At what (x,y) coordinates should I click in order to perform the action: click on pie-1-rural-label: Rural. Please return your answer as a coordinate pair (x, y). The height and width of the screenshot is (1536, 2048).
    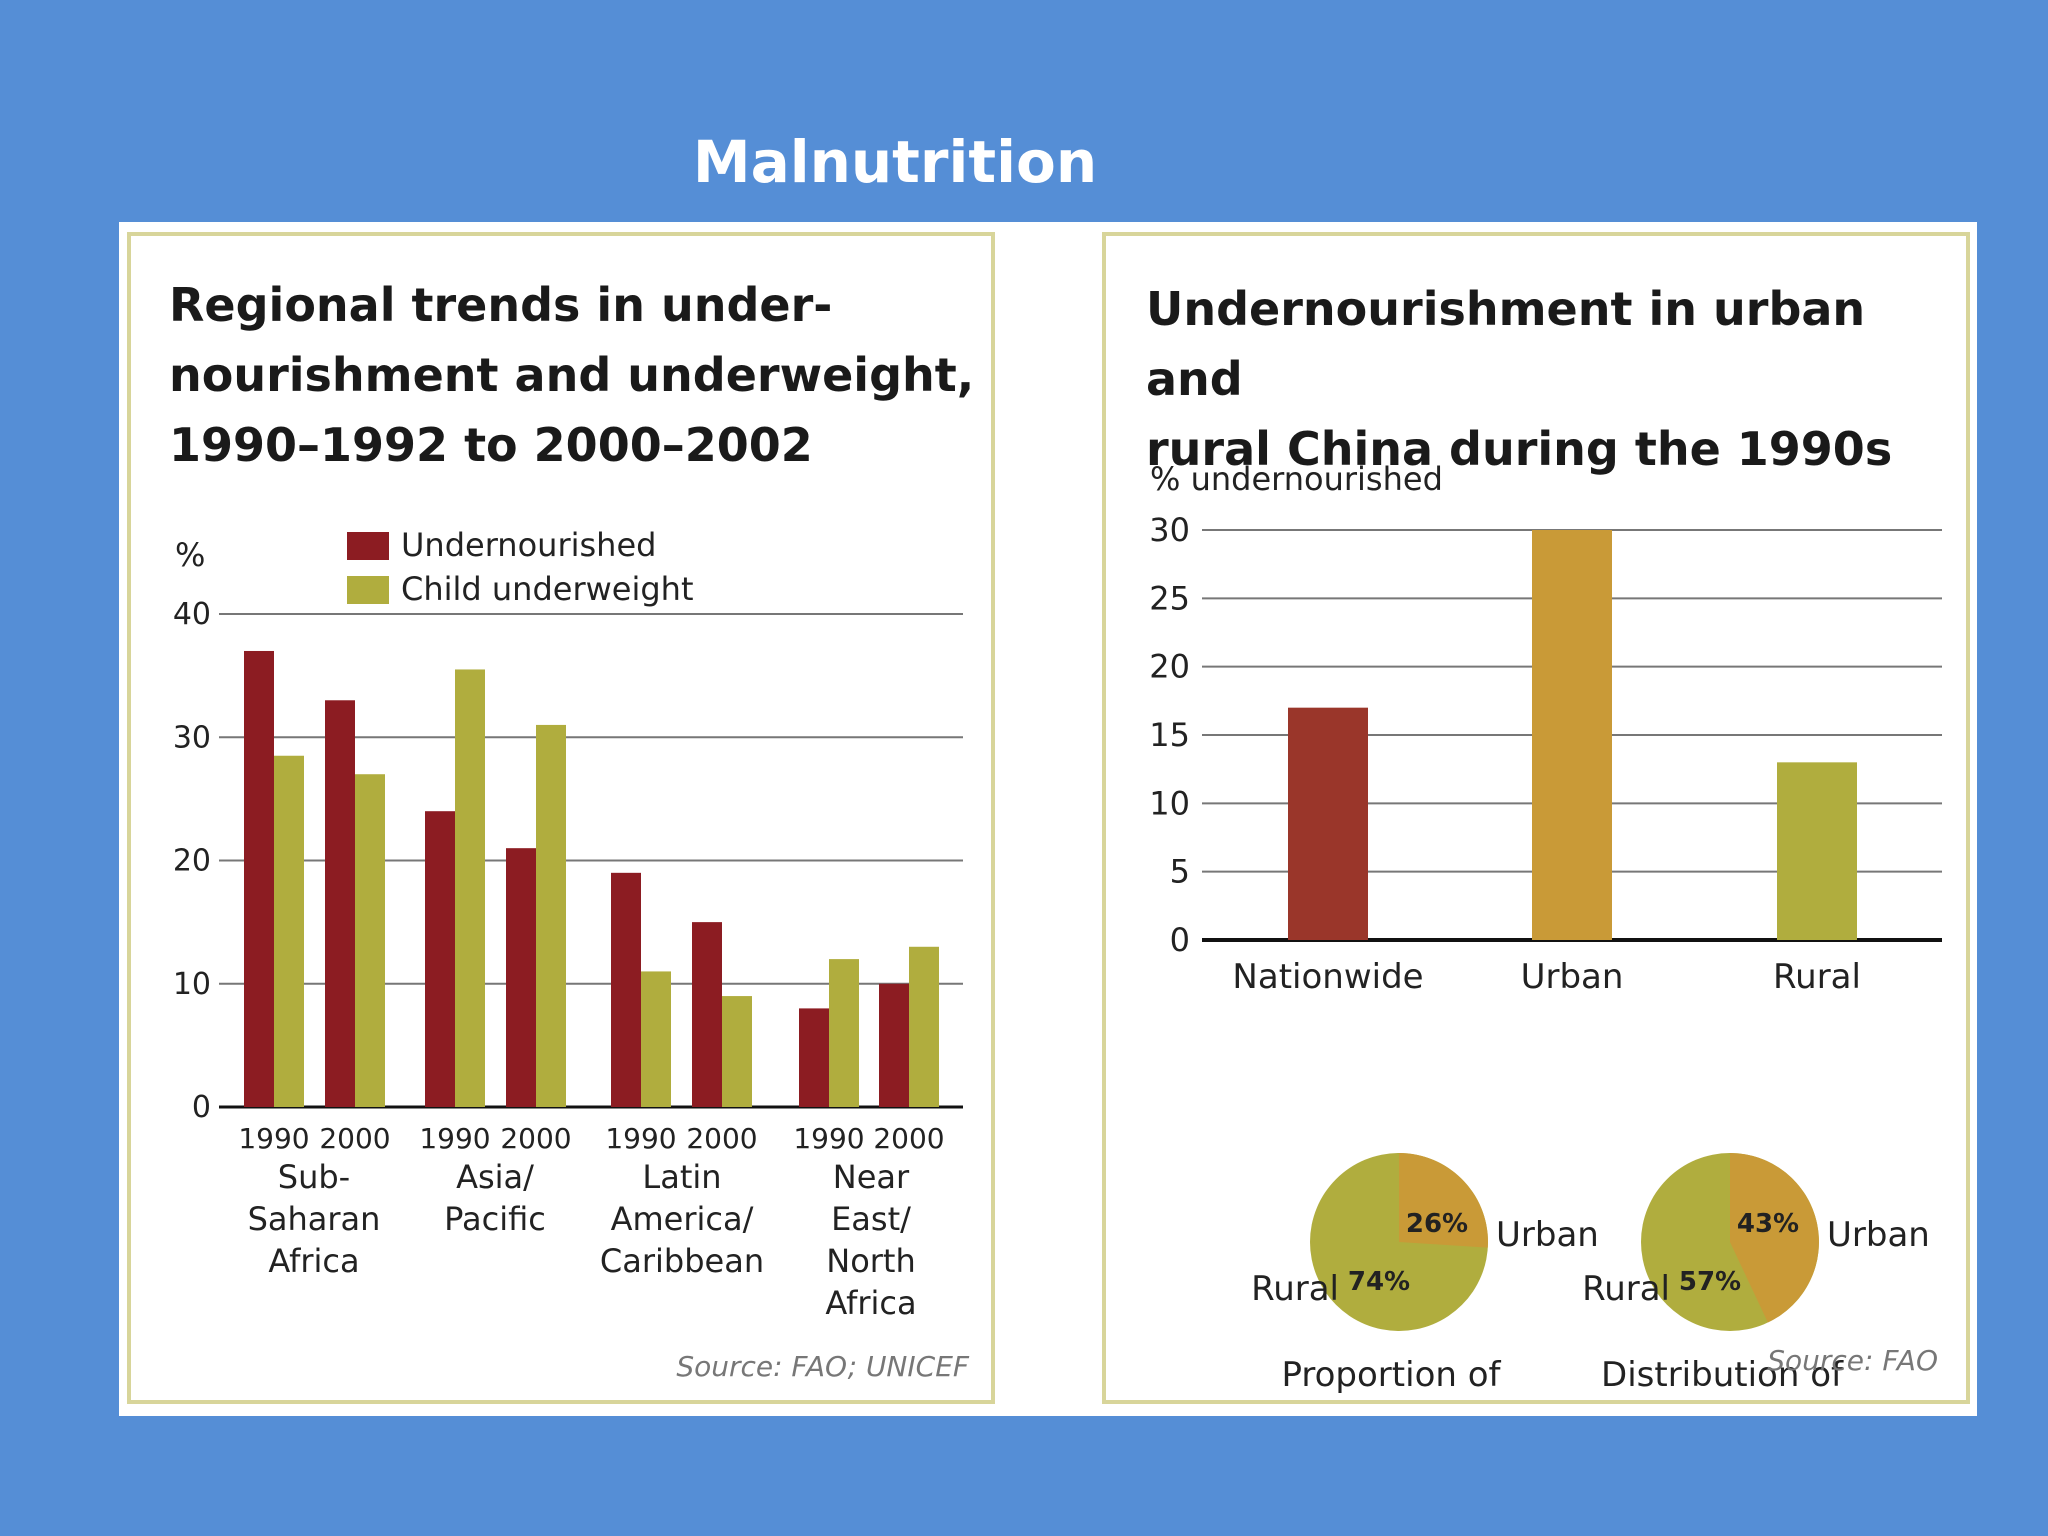
    Looking at the image, I should click on (1295, 1289).